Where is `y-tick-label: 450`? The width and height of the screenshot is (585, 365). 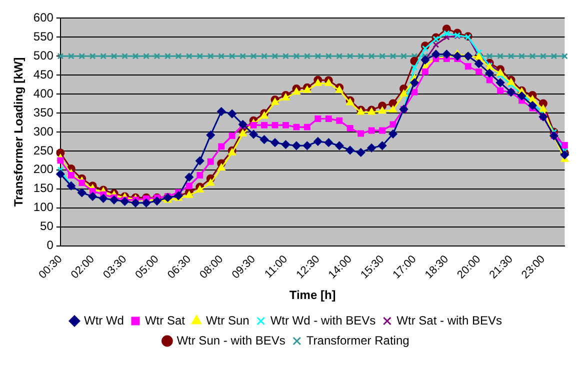 y-tick-label: 450 is located at coordinates (43, 74).